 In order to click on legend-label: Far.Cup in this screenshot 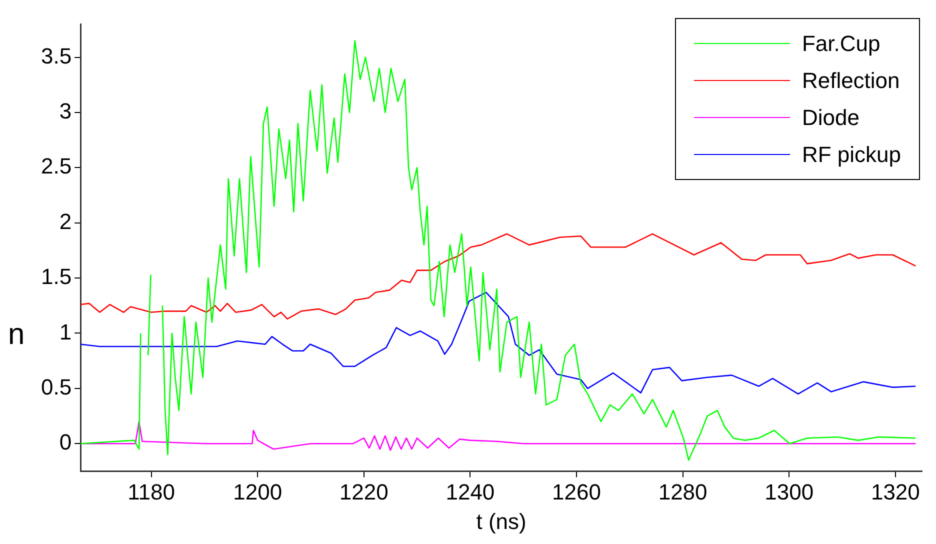, I will do `click(841, 43)`.